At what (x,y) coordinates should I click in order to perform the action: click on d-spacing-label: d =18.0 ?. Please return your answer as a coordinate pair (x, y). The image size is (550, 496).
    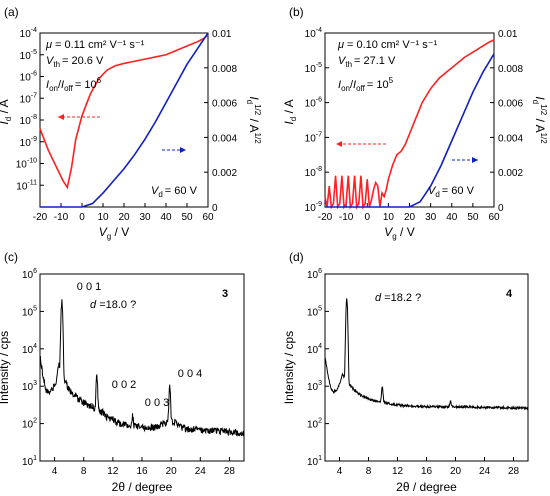
    Looking at the image, I should click on (113, 305).